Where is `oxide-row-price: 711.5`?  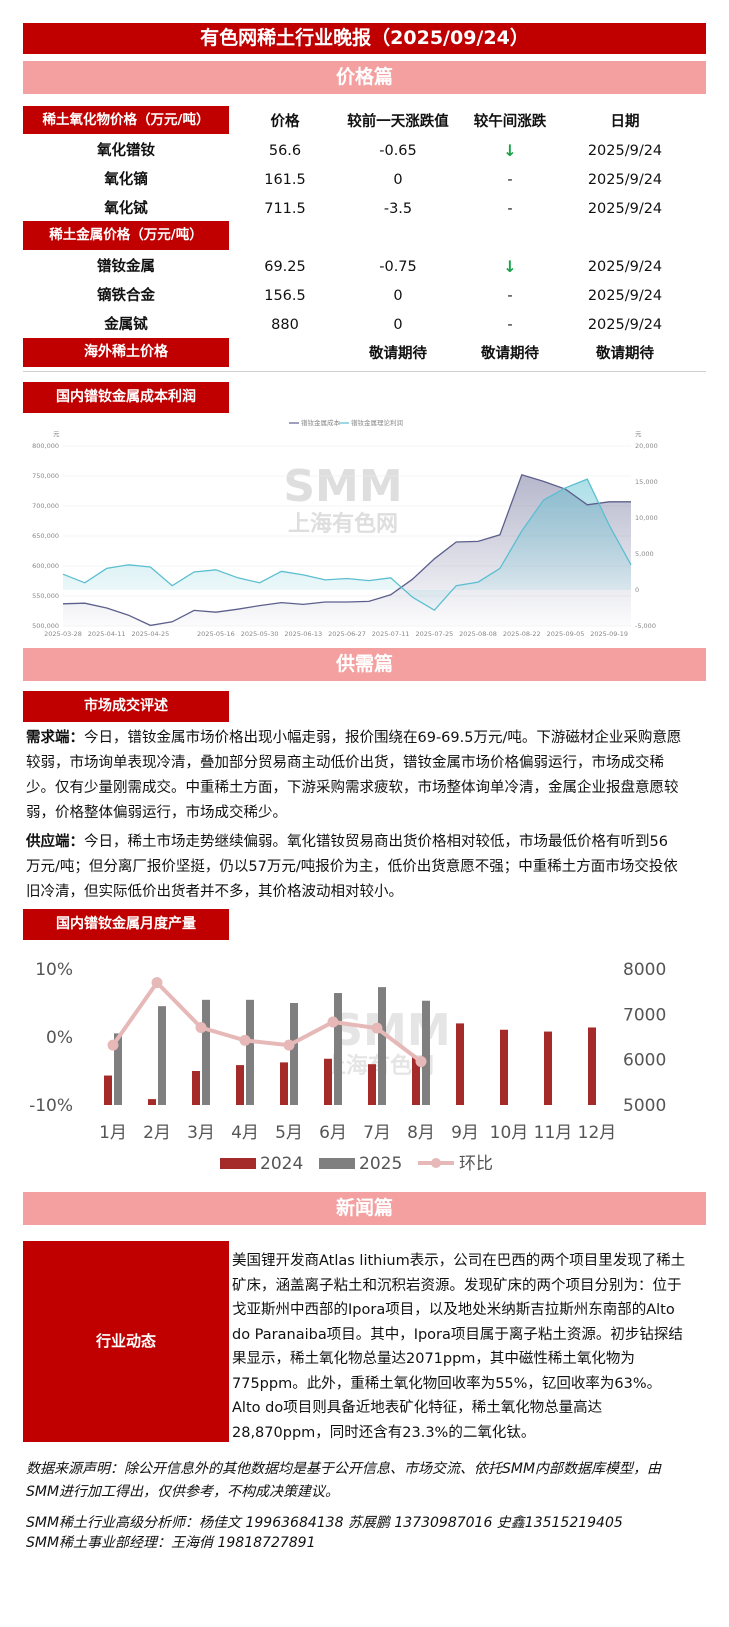 oxide-row-price: 711.5 is located at coordinates (285, 209).